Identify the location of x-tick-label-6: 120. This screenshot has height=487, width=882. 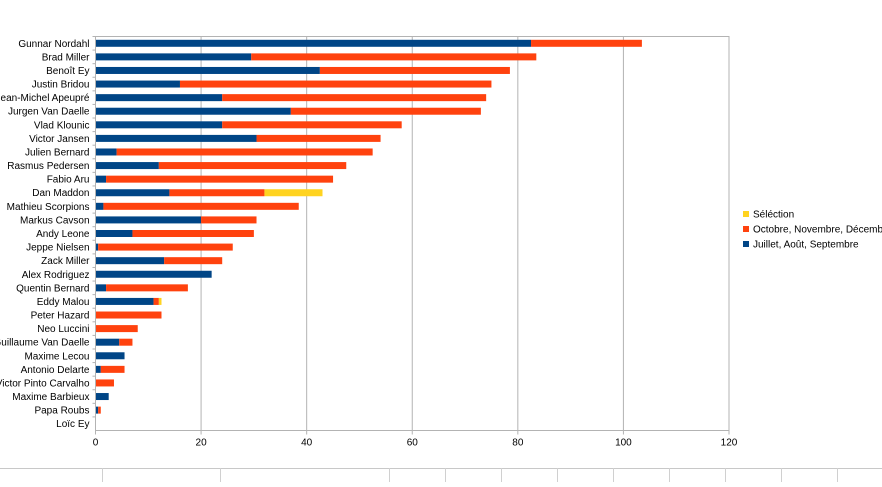
(729, 443).